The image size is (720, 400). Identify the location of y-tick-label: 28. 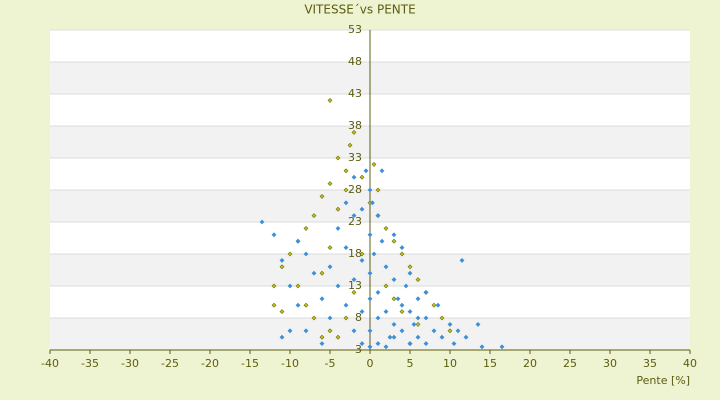
(355, 189).